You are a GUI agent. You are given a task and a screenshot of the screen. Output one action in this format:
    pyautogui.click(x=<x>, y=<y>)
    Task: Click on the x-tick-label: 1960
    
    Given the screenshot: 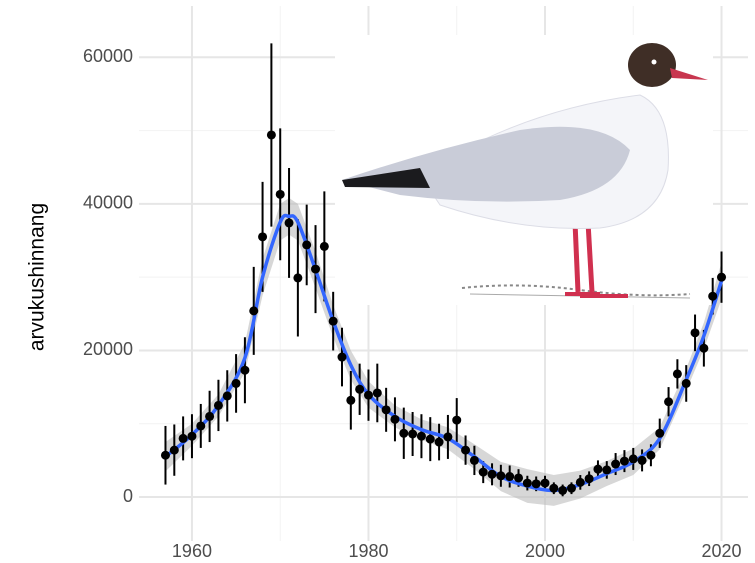 What is the action you would take?
    pyautogui.click(x=192, y=551)
    